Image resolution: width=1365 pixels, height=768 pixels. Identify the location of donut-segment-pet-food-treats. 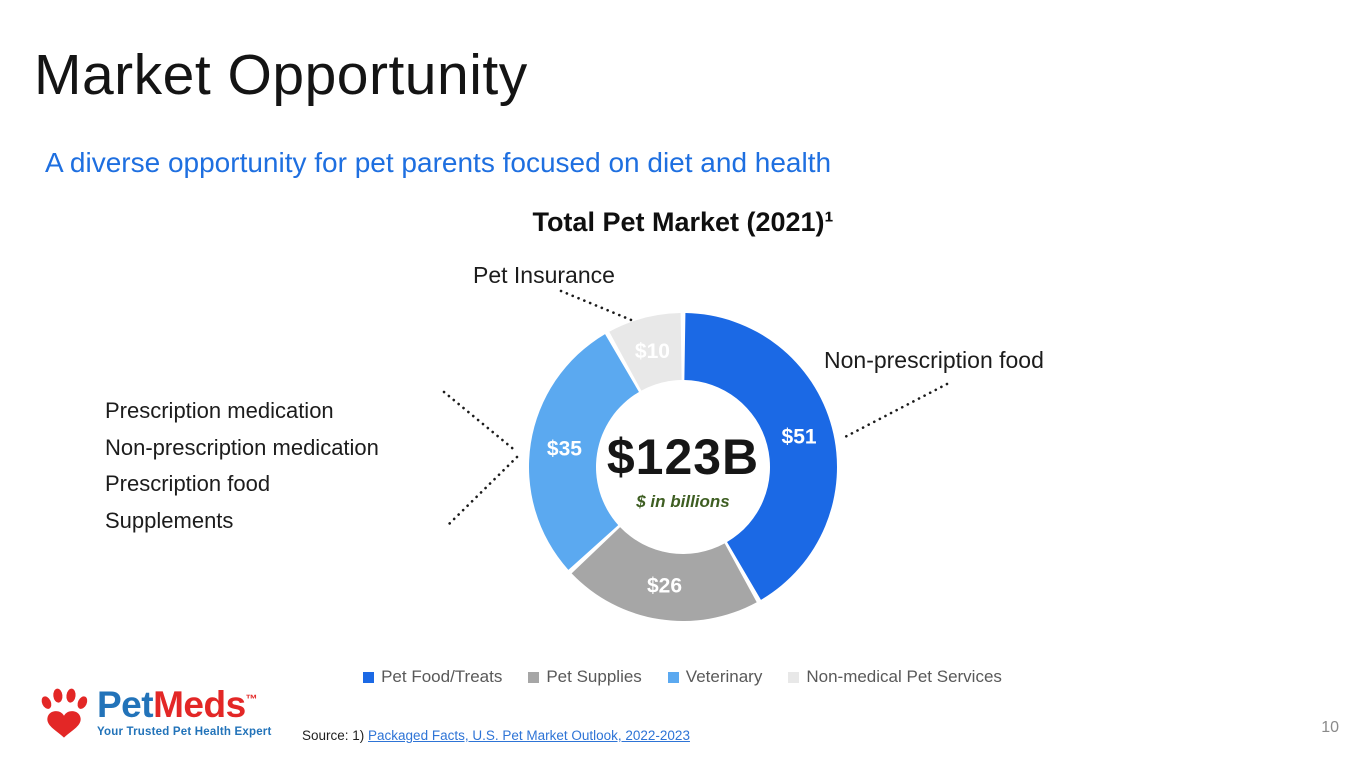
(760, 456).